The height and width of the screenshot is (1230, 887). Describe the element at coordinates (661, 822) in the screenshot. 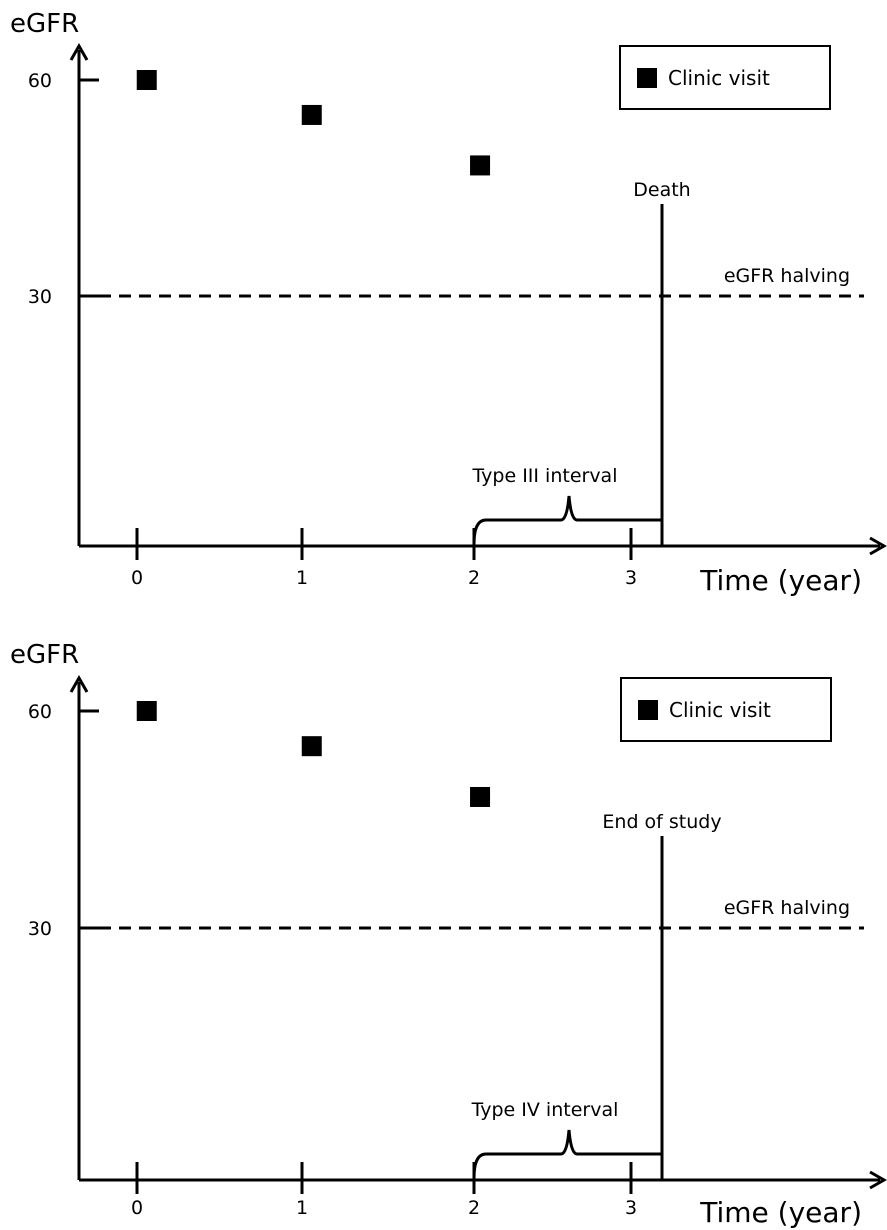

I see `event-label: End of study` at that location.